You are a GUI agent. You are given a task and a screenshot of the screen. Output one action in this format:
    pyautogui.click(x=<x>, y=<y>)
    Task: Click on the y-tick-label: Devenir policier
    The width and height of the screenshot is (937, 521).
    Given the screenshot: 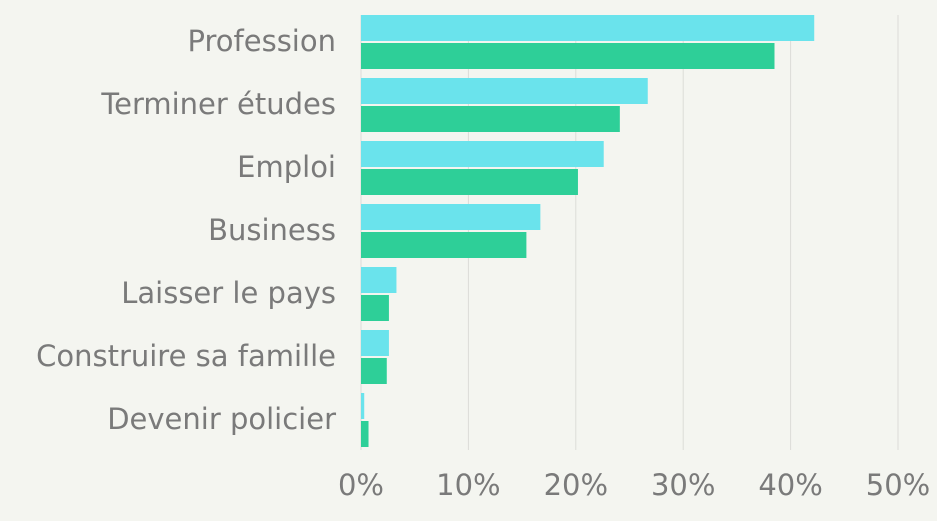 What is the action you would take?
    pyautogui.click(x=221, y=419)
    